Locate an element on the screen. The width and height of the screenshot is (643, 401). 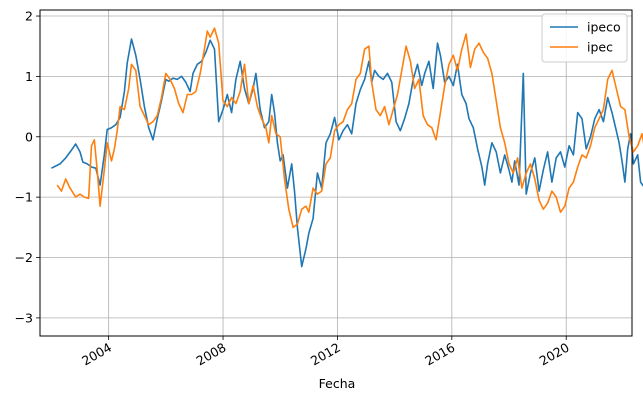
x-tick-label: 2012 is located at coordinates (325, 354).